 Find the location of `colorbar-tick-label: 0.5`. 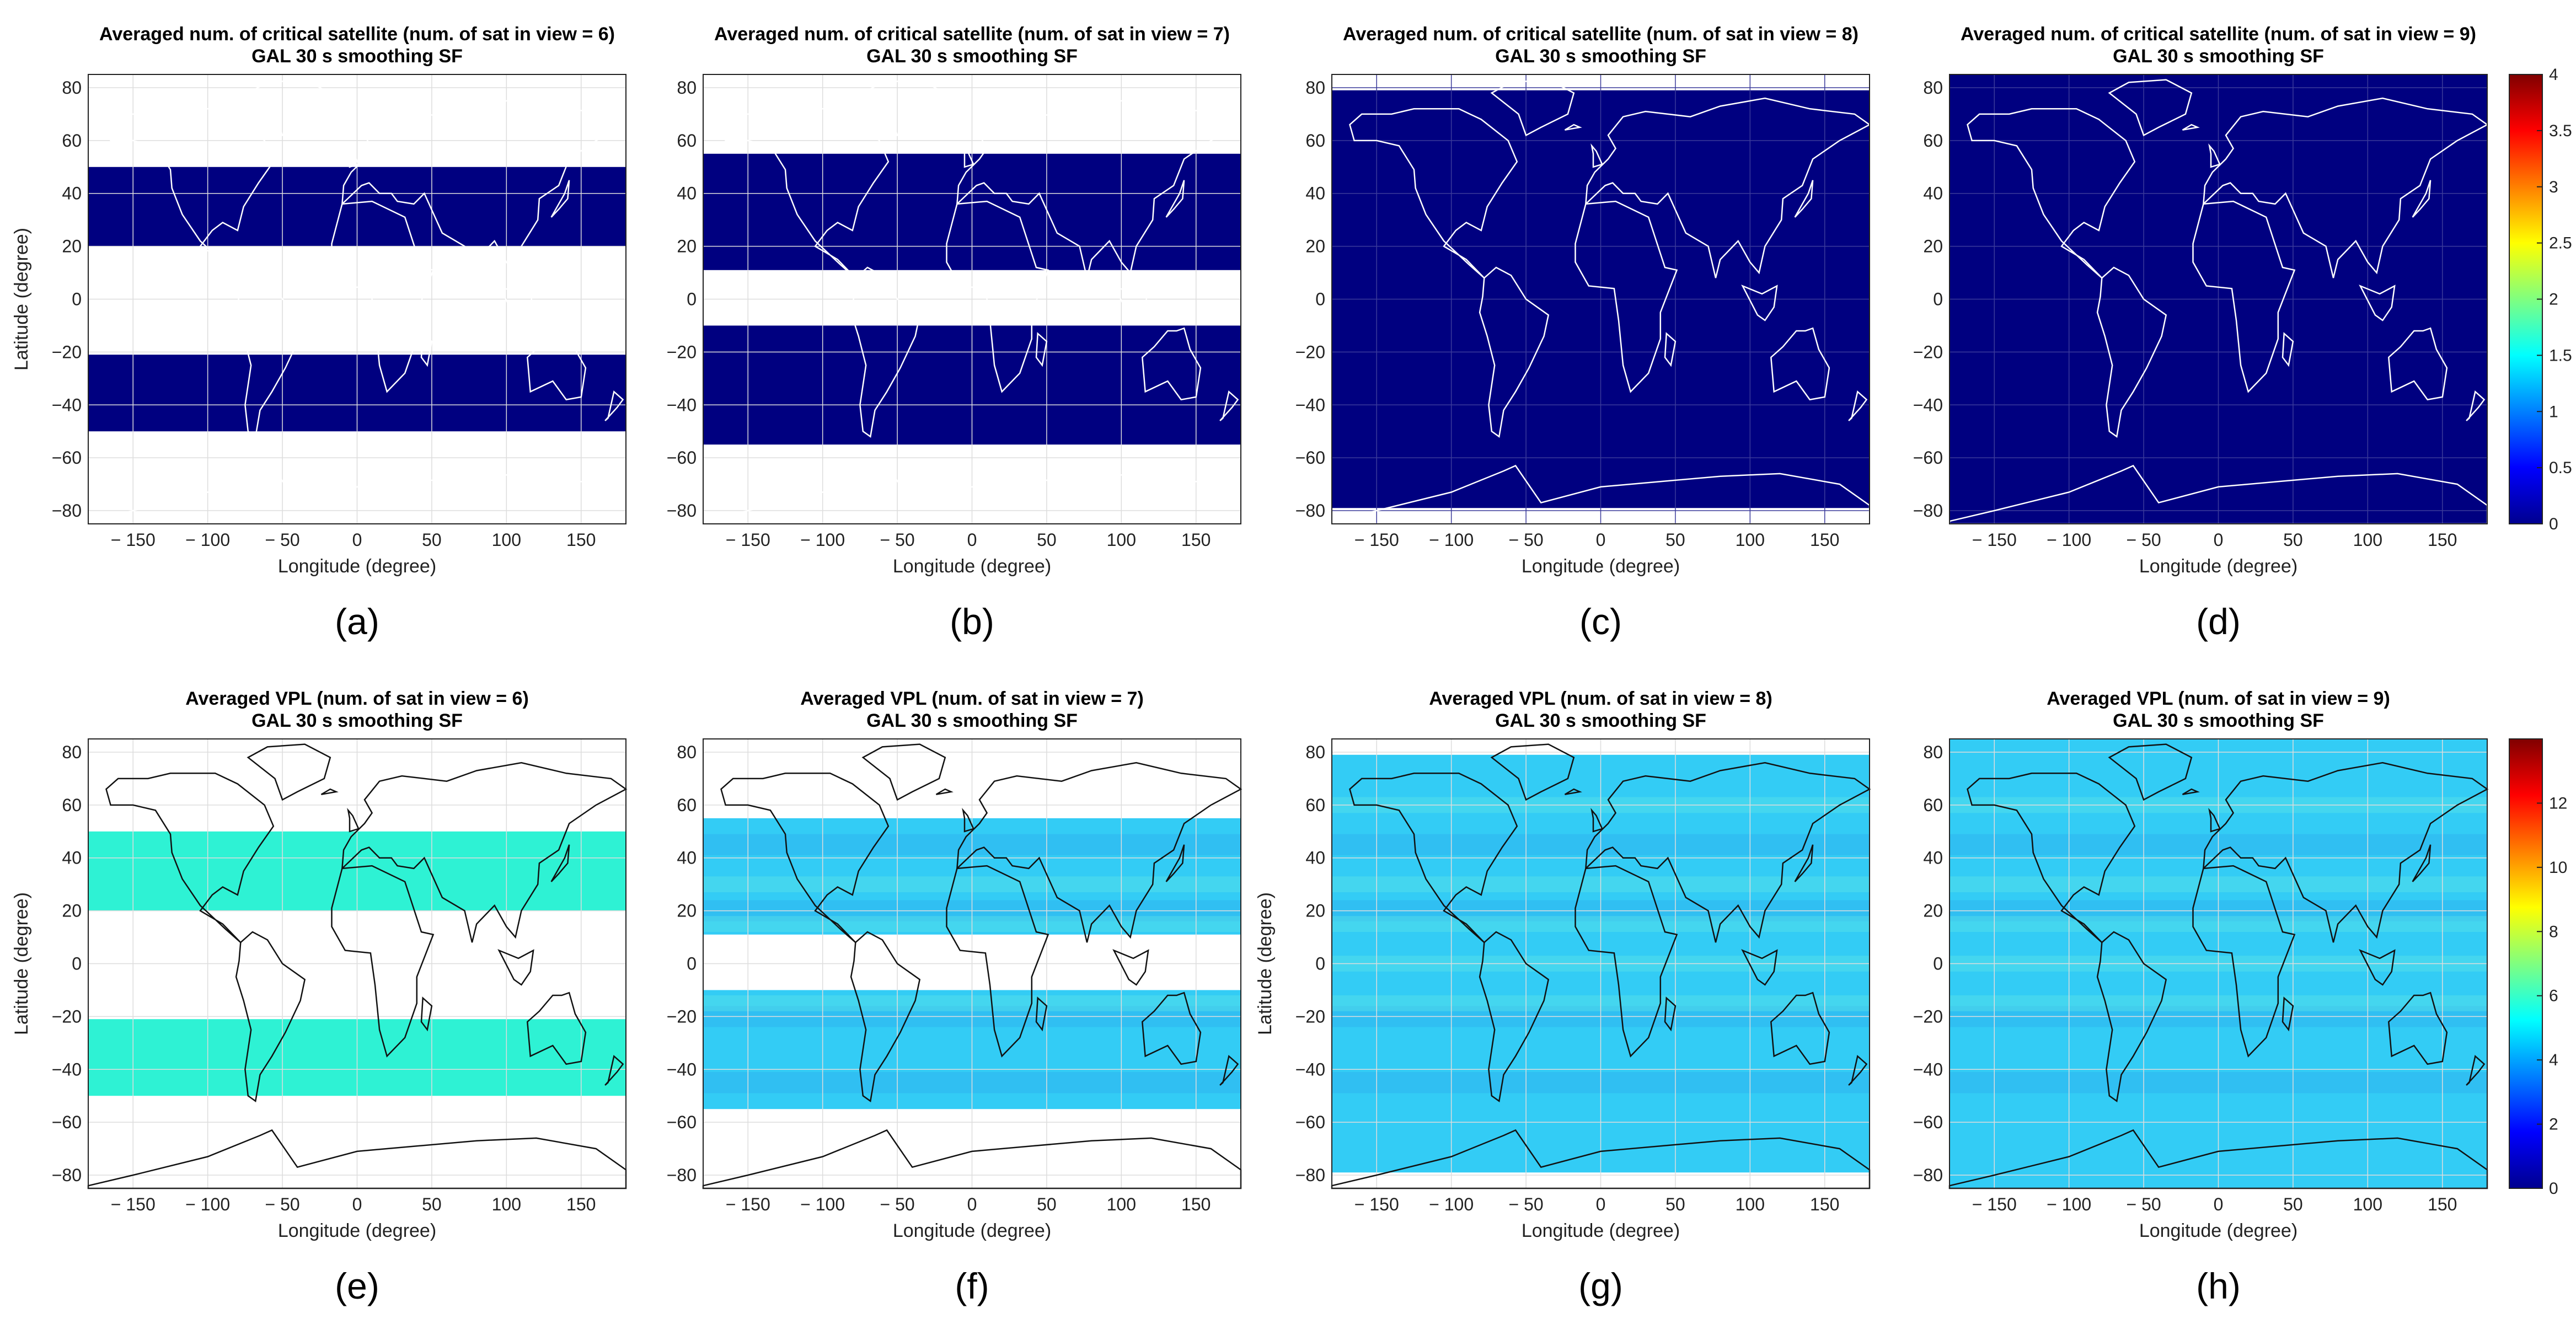

colorbar-tick-label: 0.5 is located at coordinates (2560, 468).